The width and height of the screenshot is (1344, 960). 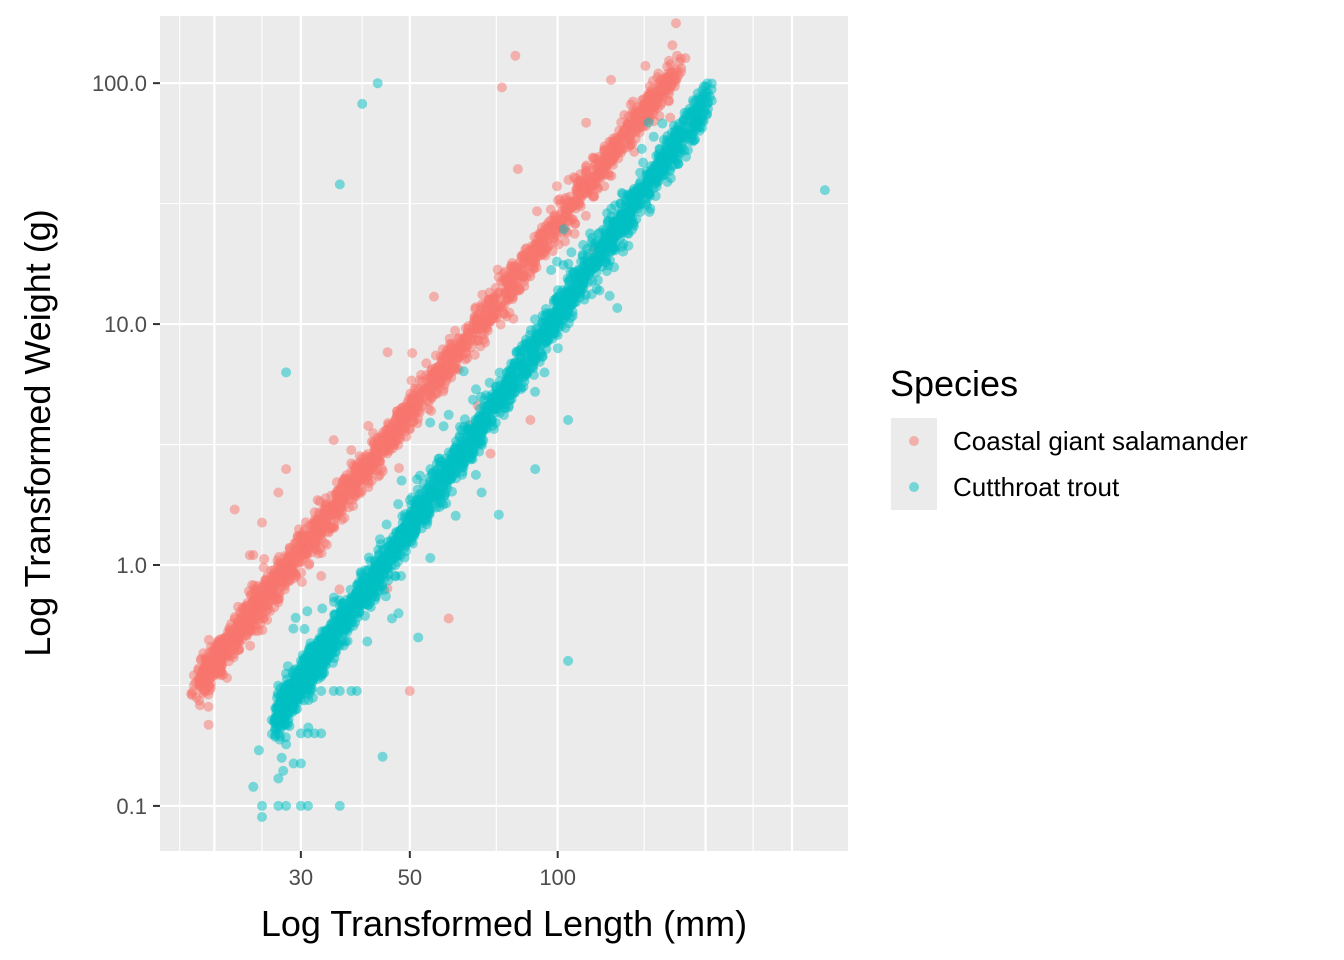 What do you see at coordinates (1036, 487) in the screenshot?
I see `legend-label-trout: Cutthroat trout` at bounding box center [1036, 487].